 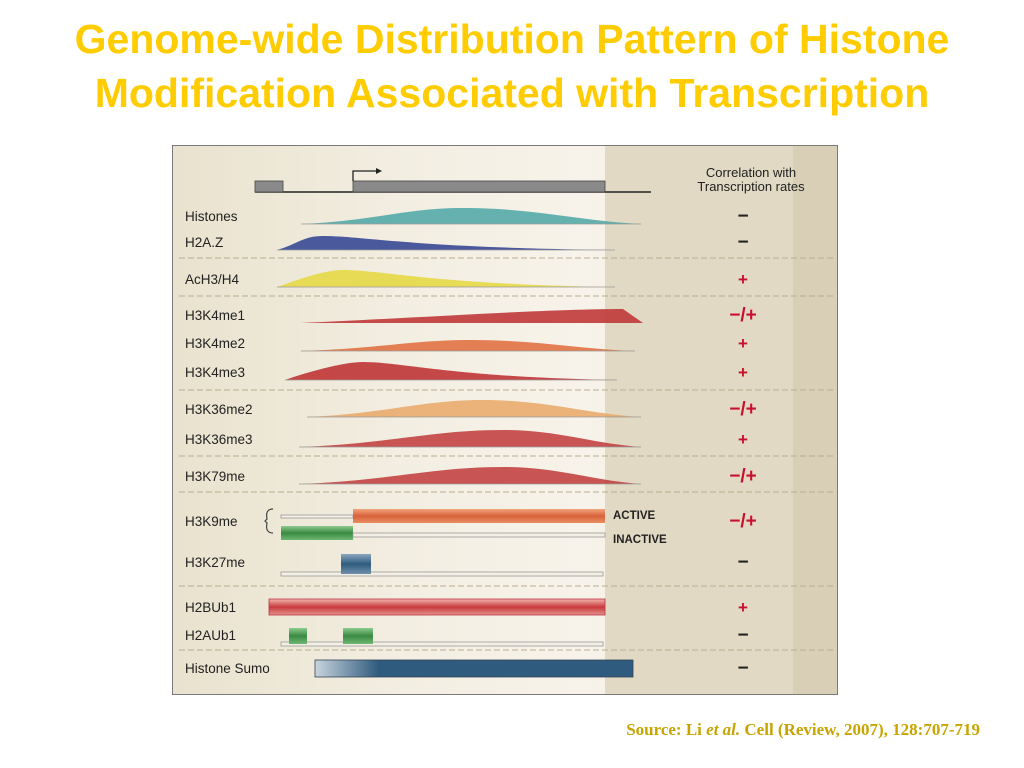 What do you see at coordinates (474, 668) in the screenshot?
I see `profile-histone-sumo` at bounding box center [474, 668].